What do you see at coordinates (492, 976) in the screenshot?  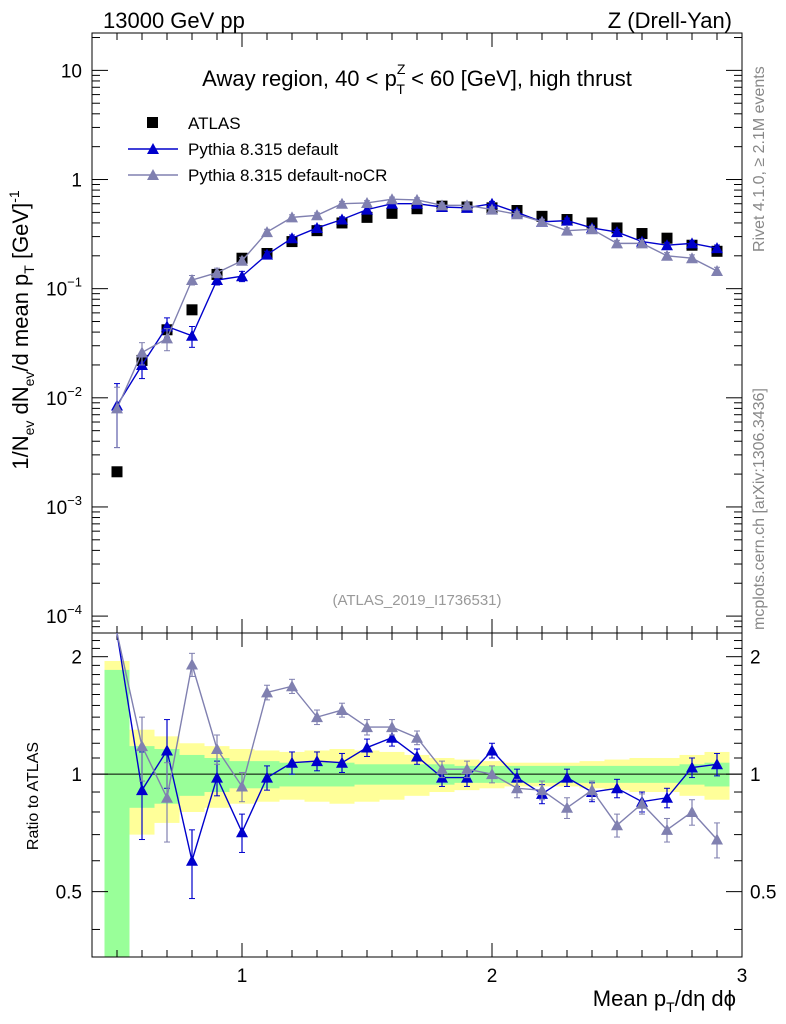 I see `x-tick-label: 2` at bounding box center [492, 976].